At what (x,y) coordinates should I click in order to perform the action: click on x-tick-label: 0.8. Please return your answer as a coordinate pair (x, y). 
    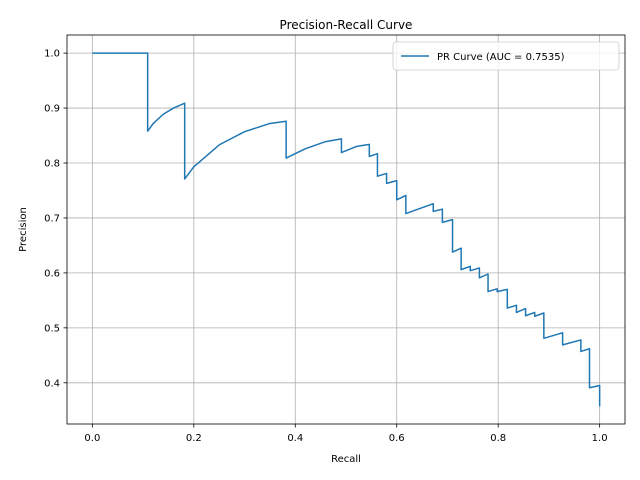
    Looking at the image, I should click on (498, 438).